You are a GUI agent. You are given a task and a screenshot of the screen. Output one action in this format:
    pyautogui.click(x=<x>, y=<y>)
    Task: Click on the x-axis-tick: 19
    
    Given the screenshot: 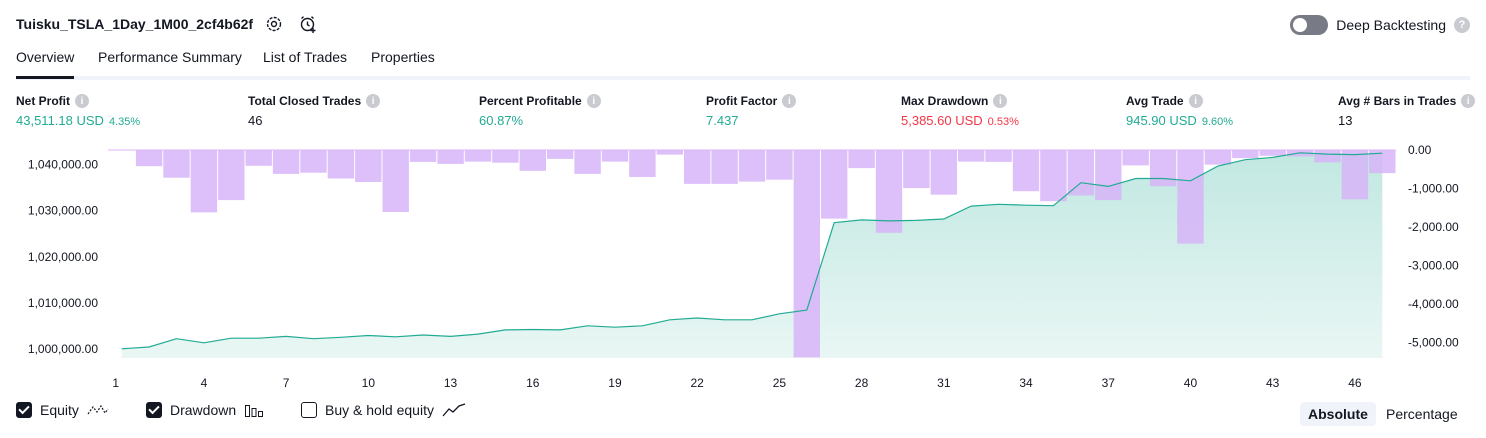 What is the action you would take?
    pyautogui.click(x=615, y=383)
    